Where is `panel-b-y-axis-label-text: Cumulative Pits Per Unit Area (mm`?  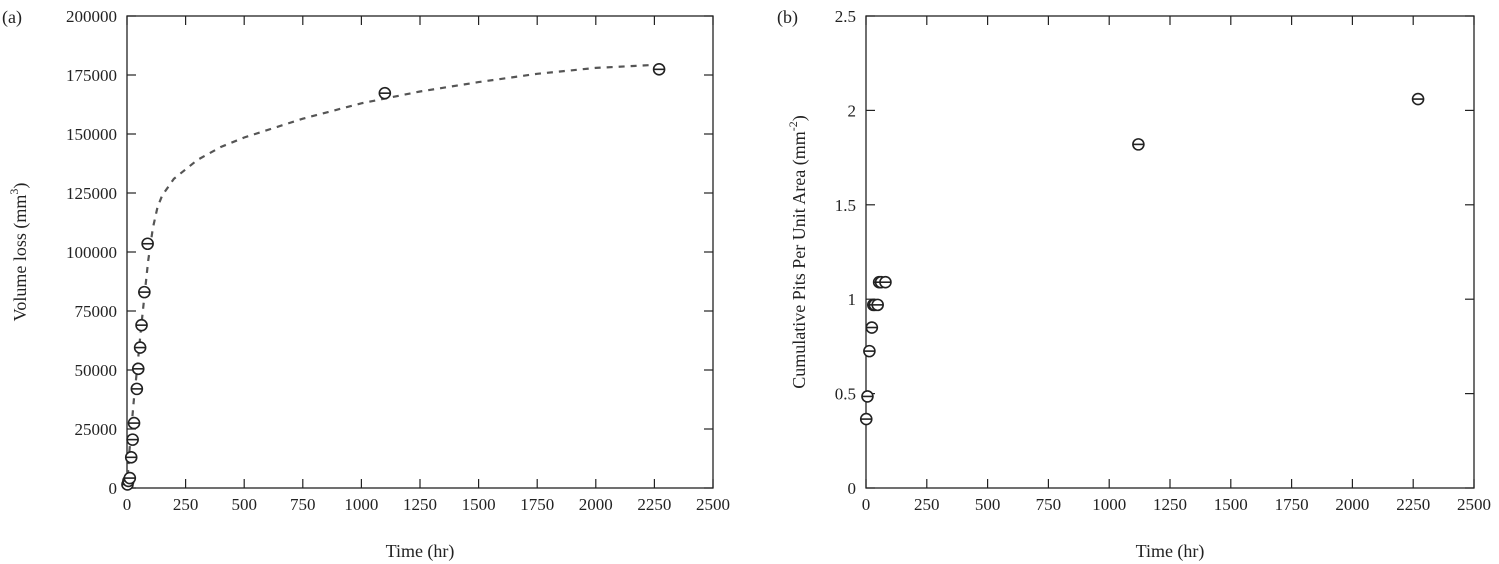
panel-b-y-axis-label-text: Cumulative Pits Per Unit Area (mm is located at coordinates (799, 259).